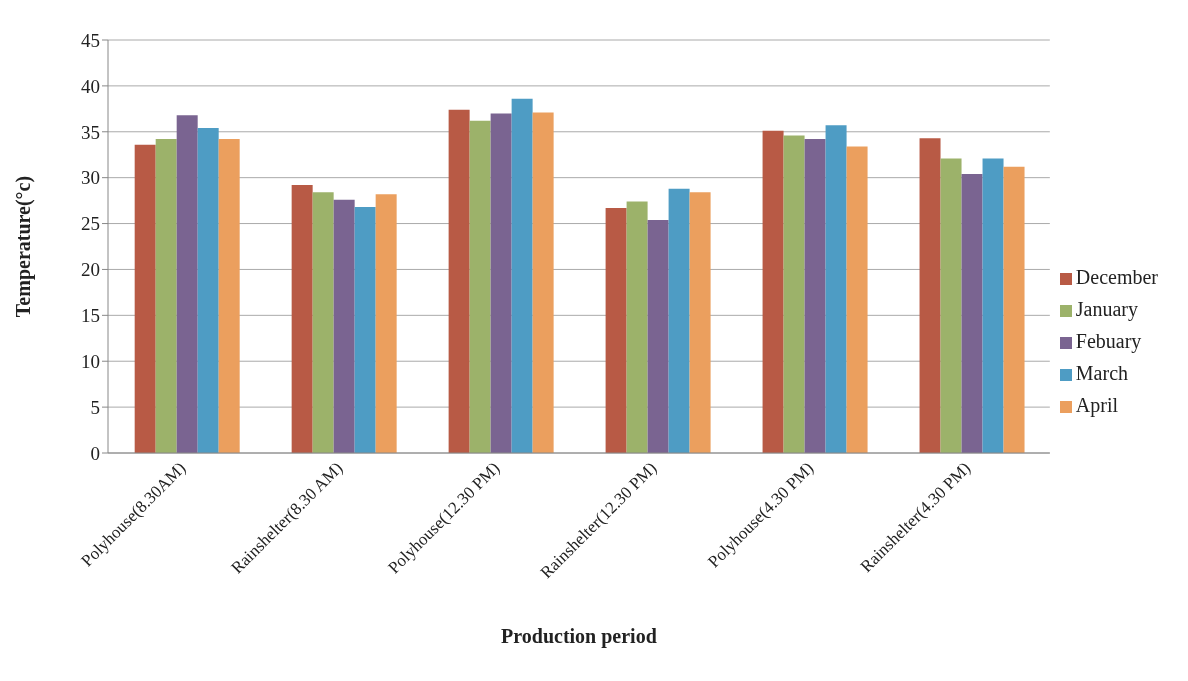 Image resolution: width=1188 pixels, height=681 pixels. I want to click on legend-label: Febuary, so click(1108, 340).